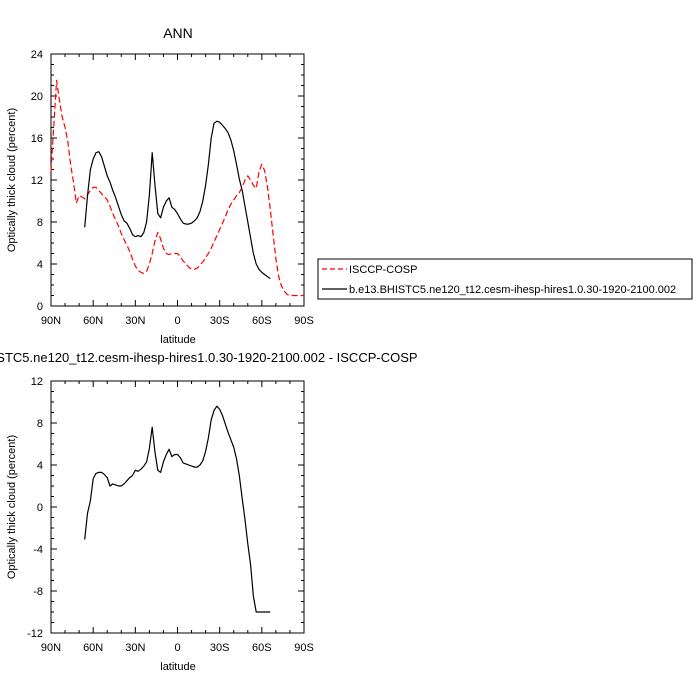 This screenshot has width=700, height=700. What do you see at coordinates (37, 382) in the screenshot?
I see `bottom-y-tick-label: 12` at bounding box center [37, 382].